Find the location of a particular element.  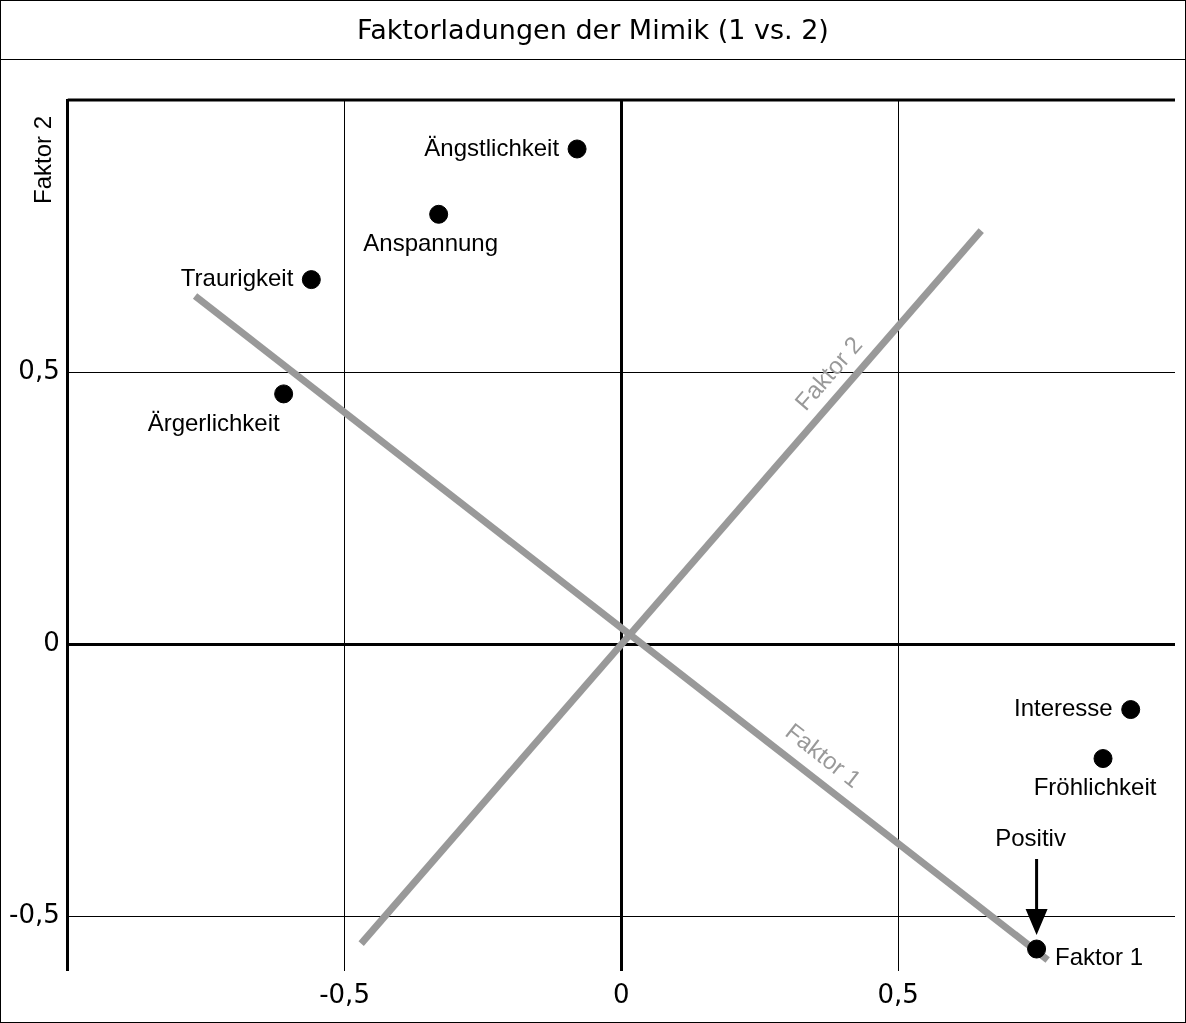

series-label: Interesse is located at coordinates (1063, 708).